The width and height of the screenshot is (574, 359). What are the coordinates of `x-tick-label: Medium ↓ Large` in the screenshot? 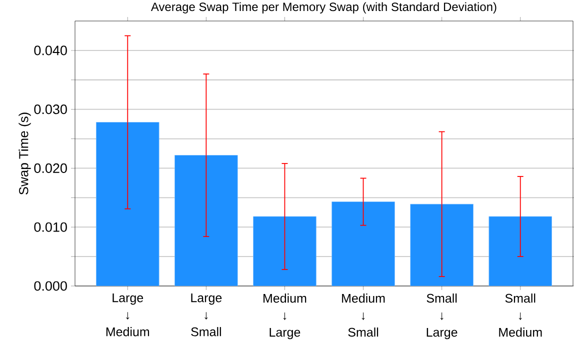 It's located at (285, 317).